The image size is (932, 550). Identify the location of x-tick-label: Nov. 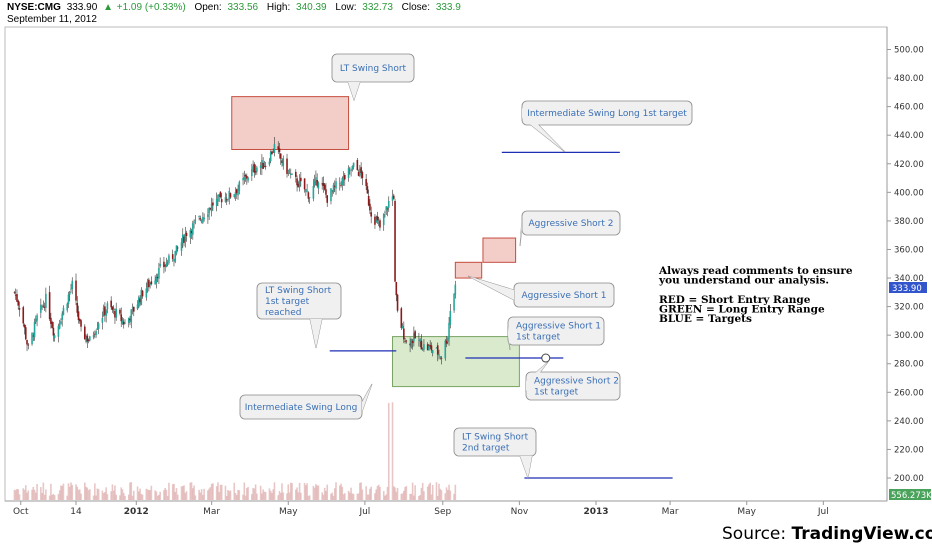
(520, 512).